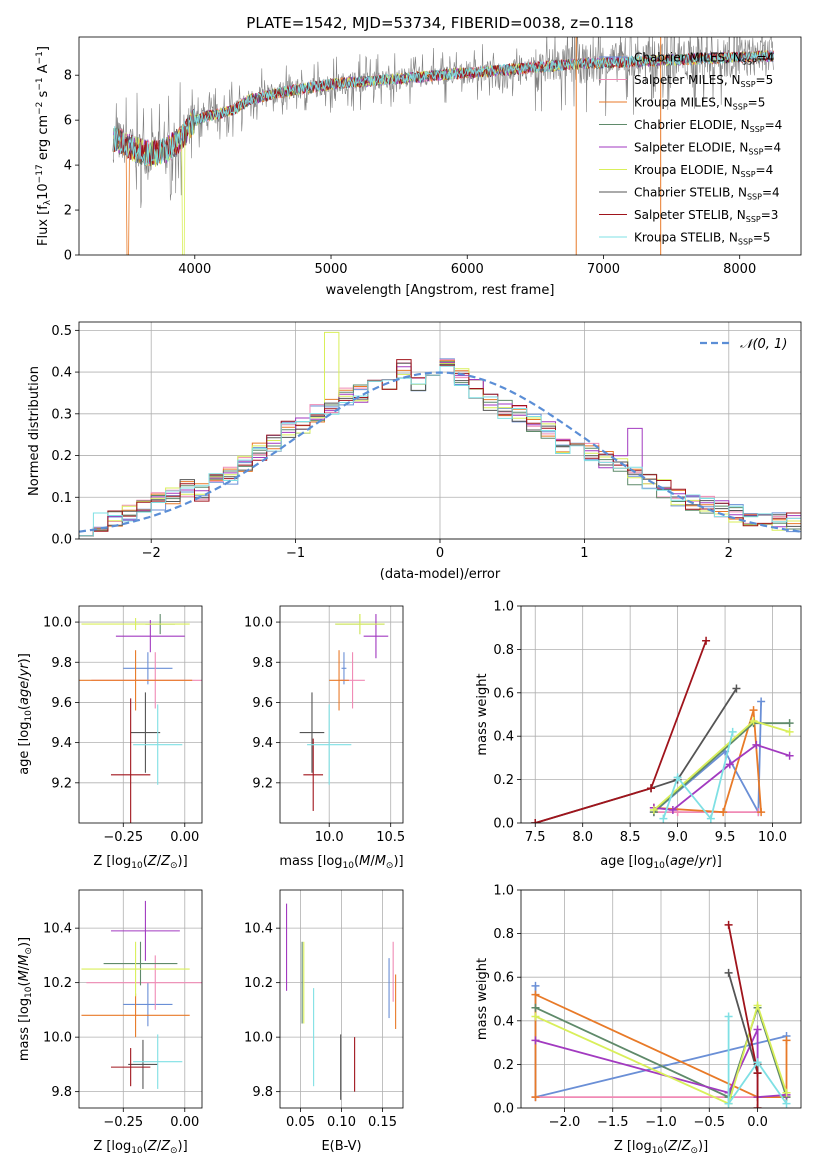 The height and width of the screenshot is (1170, 819). I want to click on series-chabrier-stelib, so click(636, 753).